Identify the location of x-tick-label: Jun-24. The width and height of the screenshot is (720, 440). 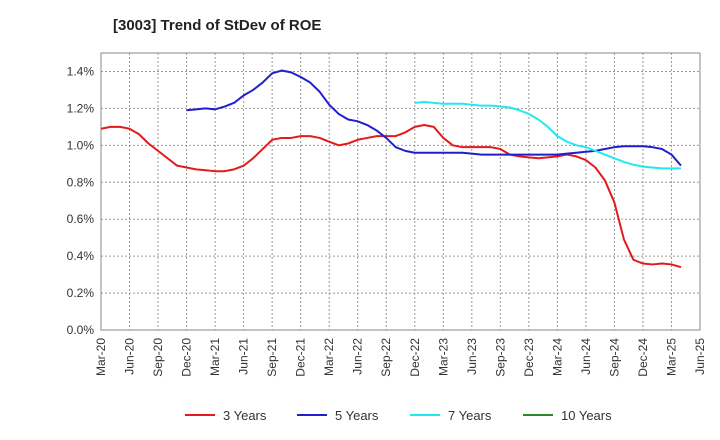
(586, 356).